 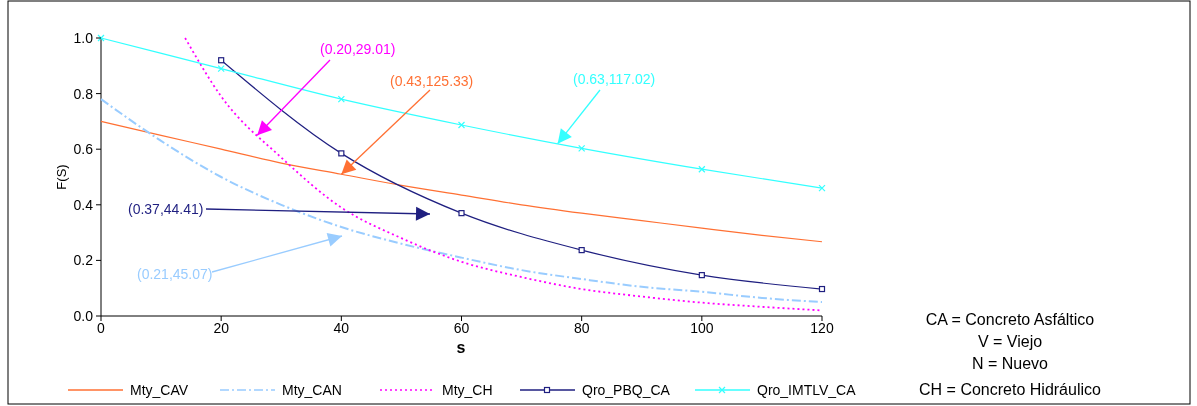 I want to click on legend-label: Mty_CAN, so click(x=312, y=390).